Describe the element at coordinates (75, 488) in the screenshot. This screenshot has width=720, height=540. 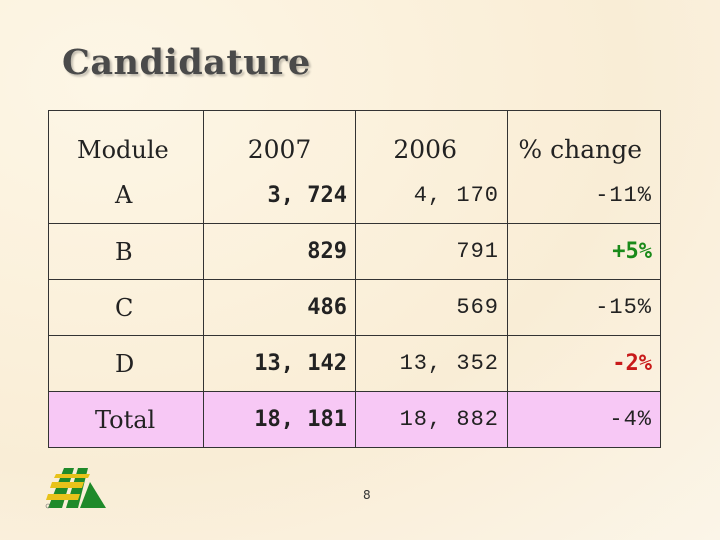
I see `logo-icon` at that location.